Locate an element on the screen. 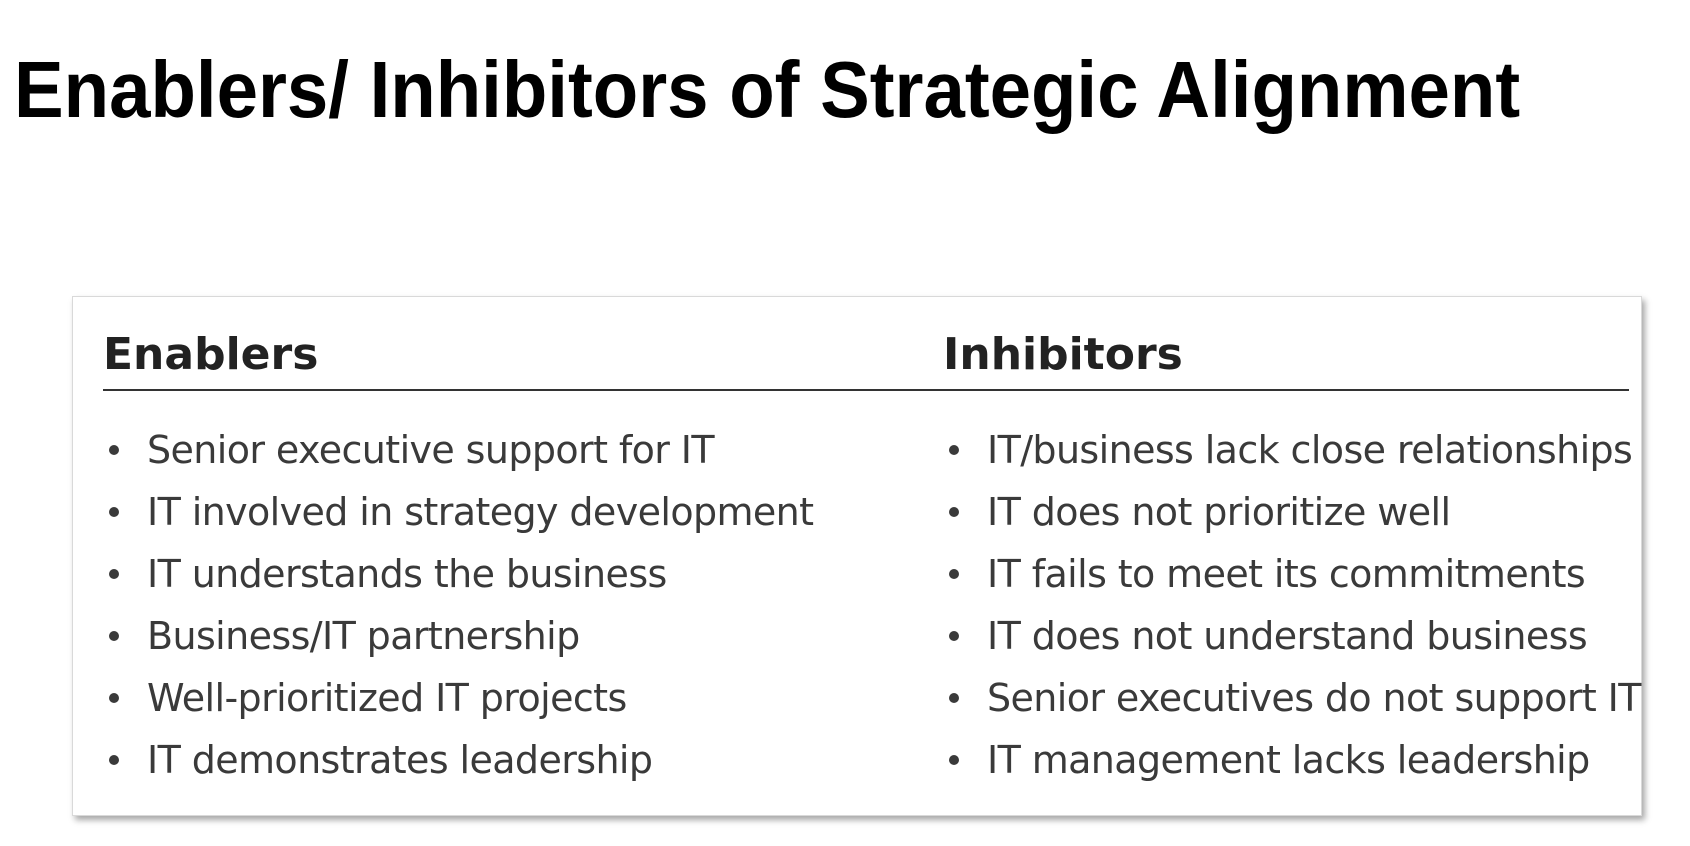 This screenshot has width=1690, height=846. inhibitor-item: IT fails to meet its commitments is located at coordinates (1292, 574).